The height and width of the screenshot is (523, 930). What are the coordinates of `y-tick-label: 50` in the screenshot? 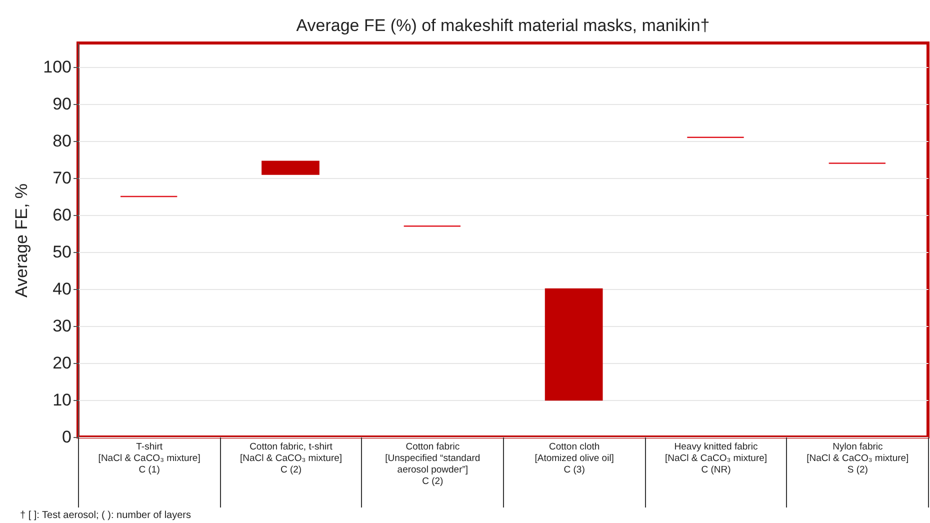 It's located at (62, 252).